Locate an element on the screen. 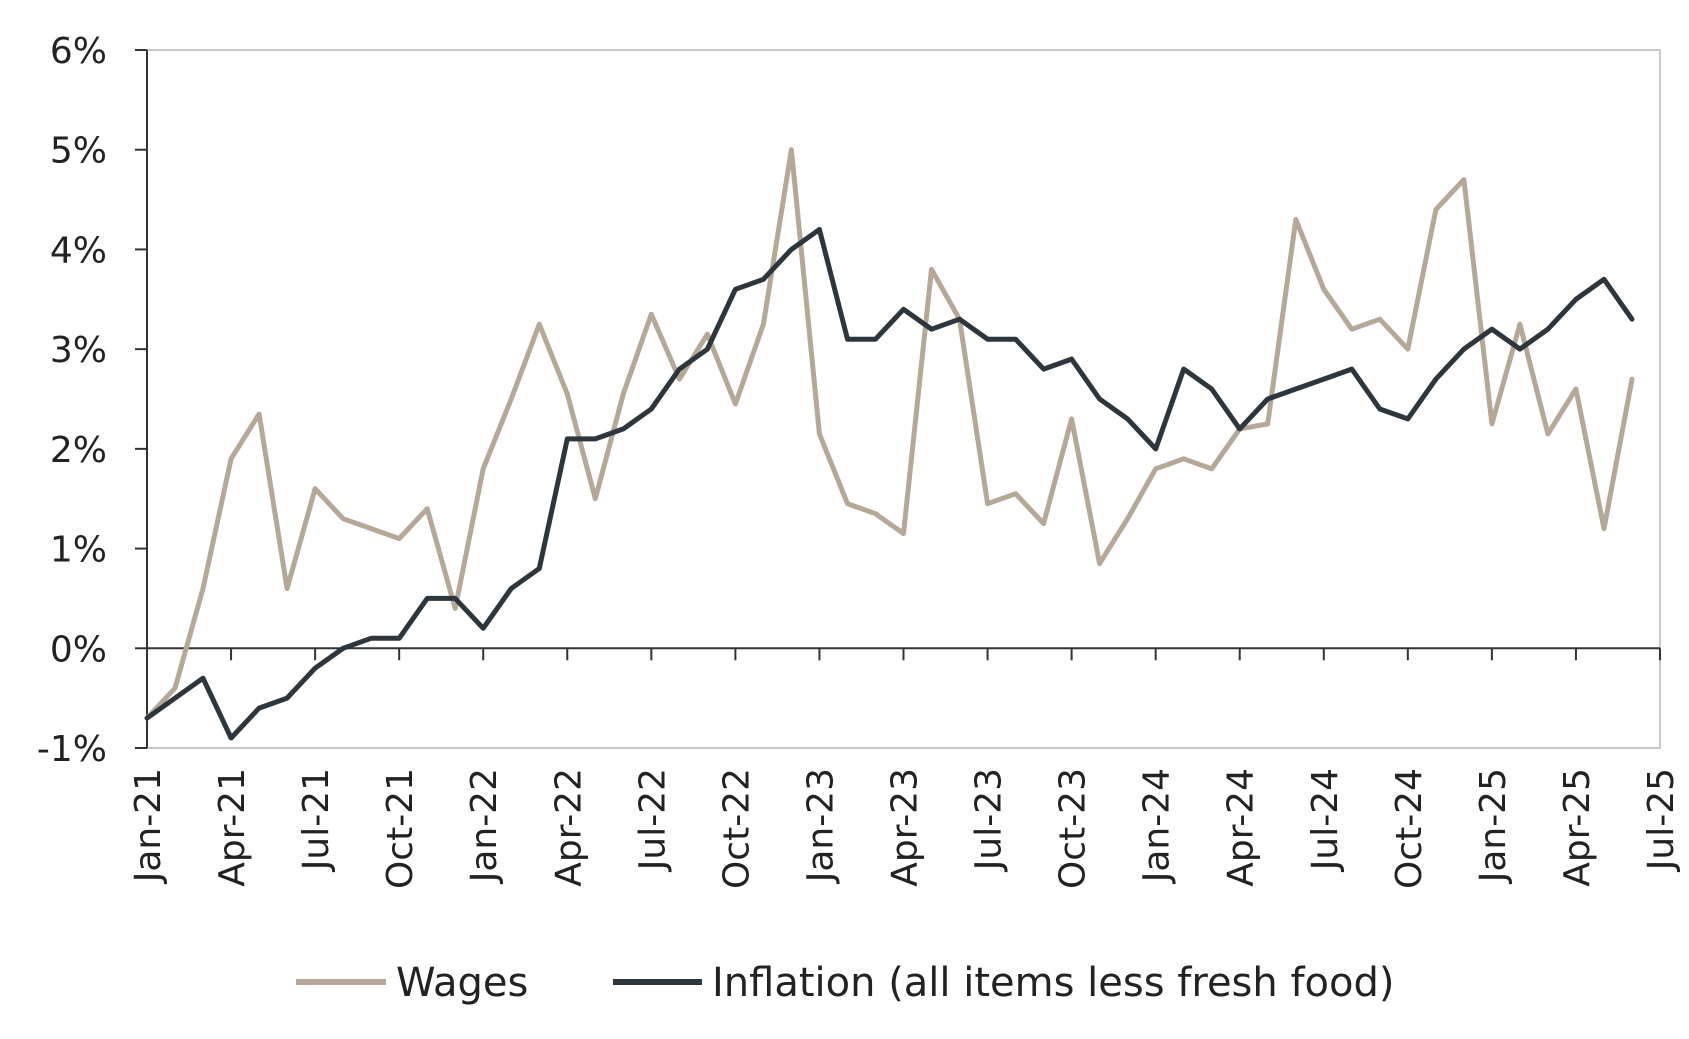 This screenshot has height=1039, width=1689. x-tick-label: Apr-23 is located at coordinates (905, 827).